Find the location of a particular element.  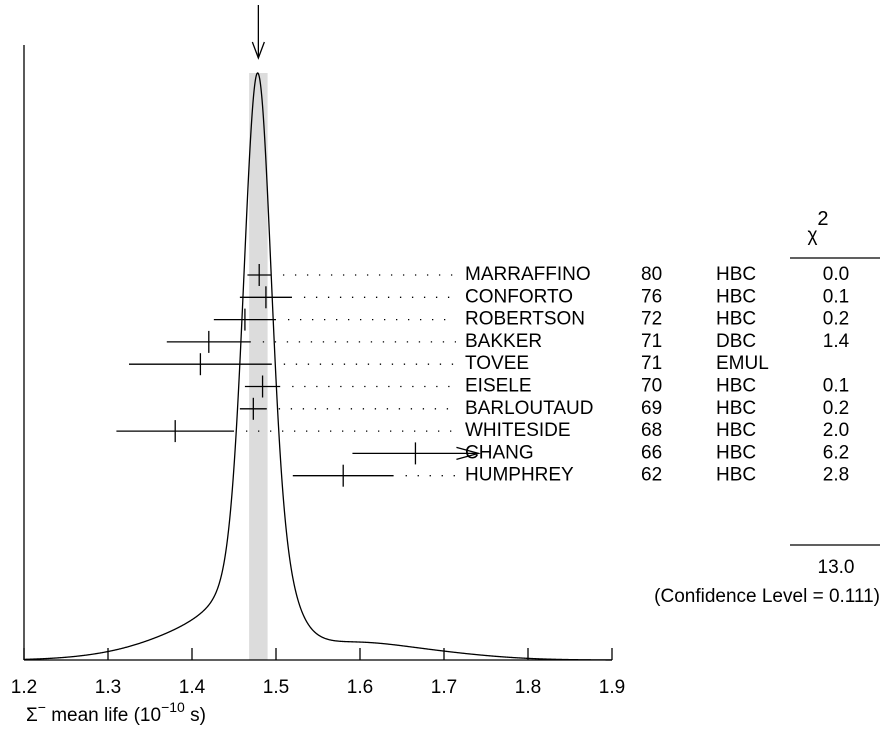

x-label-part: − is located at coordinates (42, 707).